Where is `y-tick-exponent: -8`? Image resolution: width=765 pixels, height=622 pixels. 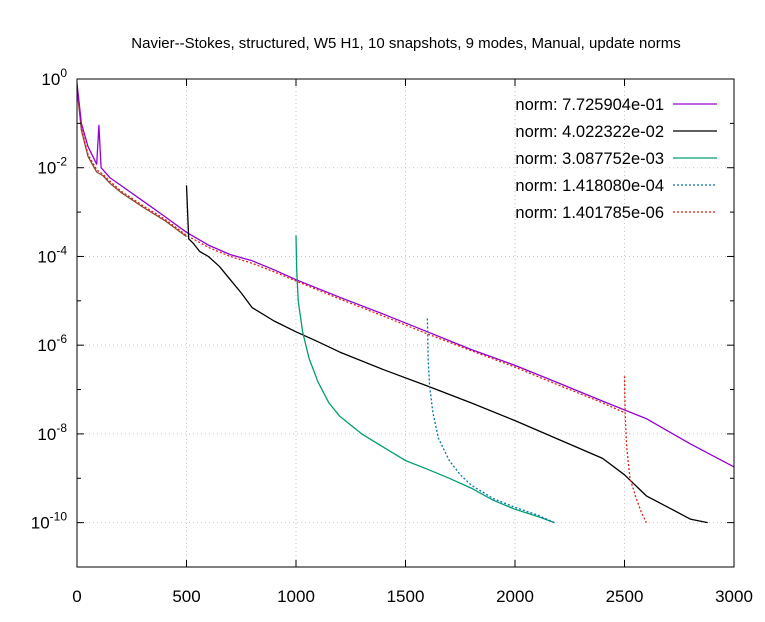
y-tick-exponent: -8 is located at coordinates (61, 428).